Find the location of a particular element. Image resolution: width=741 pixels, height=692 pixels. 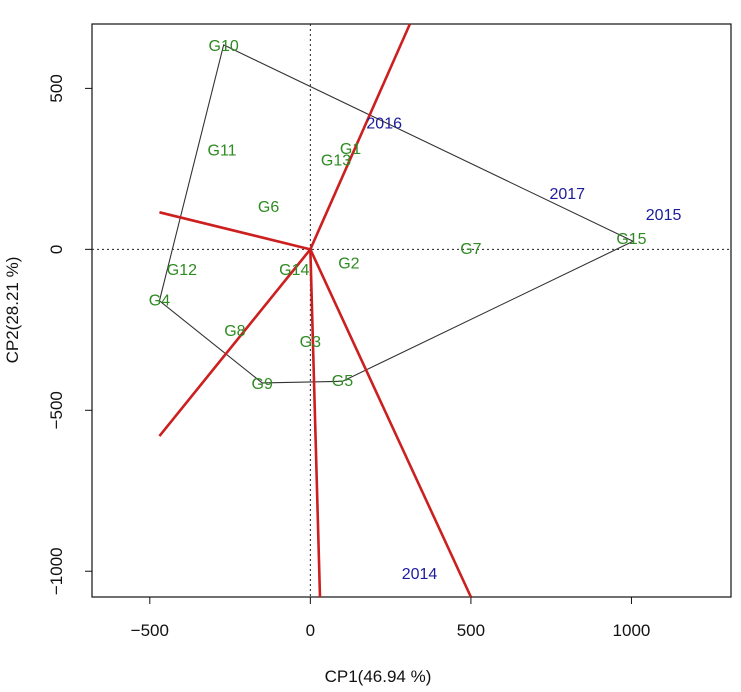

environment-label: 2015 is located at coordinates (664, 215).